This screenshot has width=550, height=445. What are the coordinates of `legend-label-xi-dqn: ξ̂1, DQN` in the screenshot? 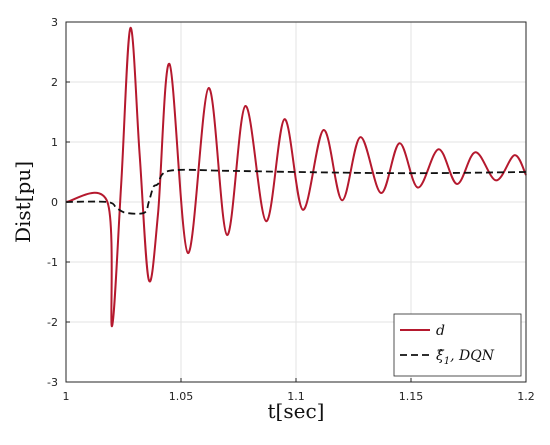 It's located at (465, 357).